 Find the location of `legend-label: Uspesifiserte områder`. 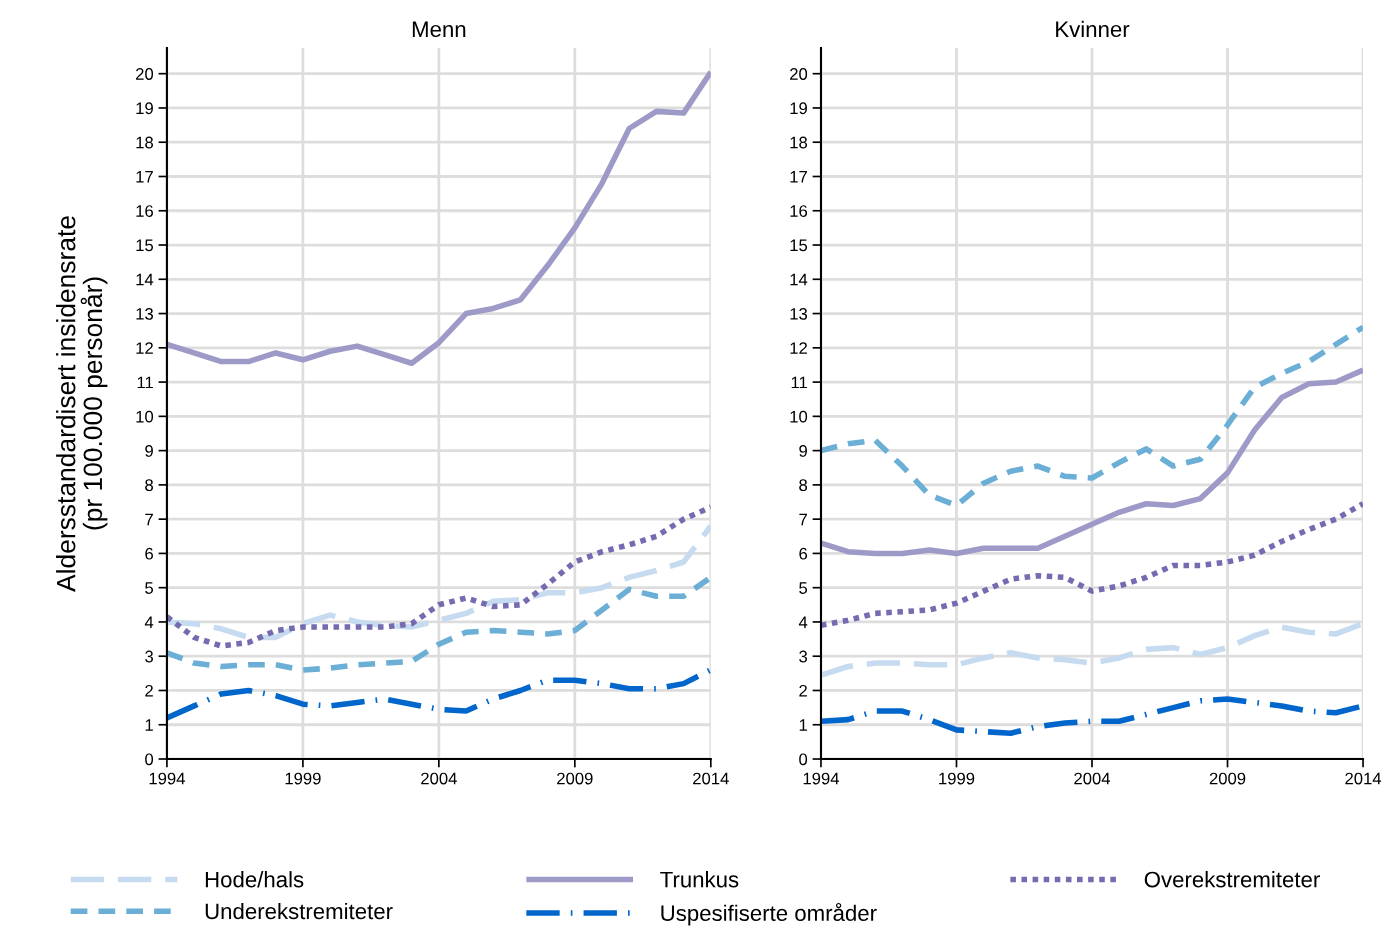

legend-label: Uspesifiserte områder is located at coordinates (769, 914).